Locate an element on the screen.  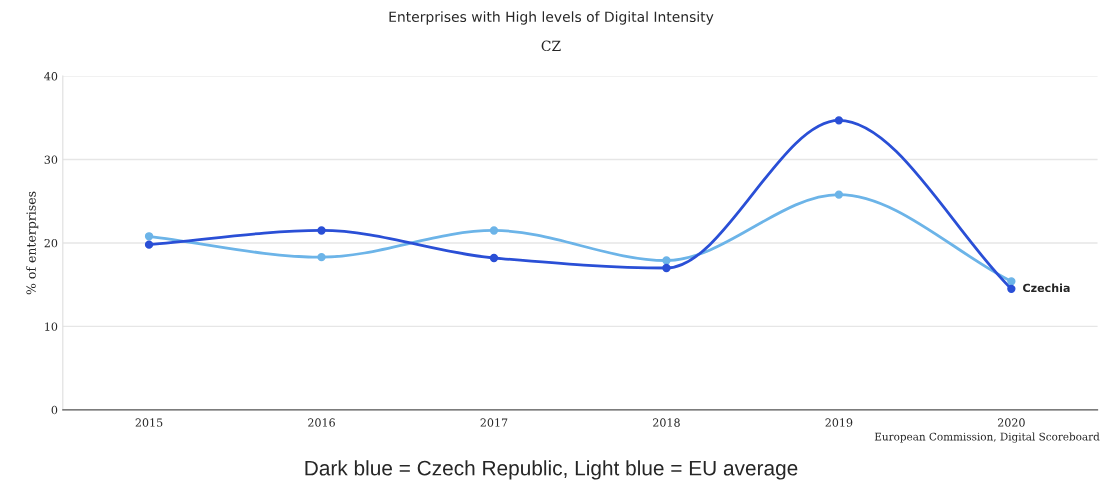
y-tick-label: 30 is located at coordinates (51, 159).